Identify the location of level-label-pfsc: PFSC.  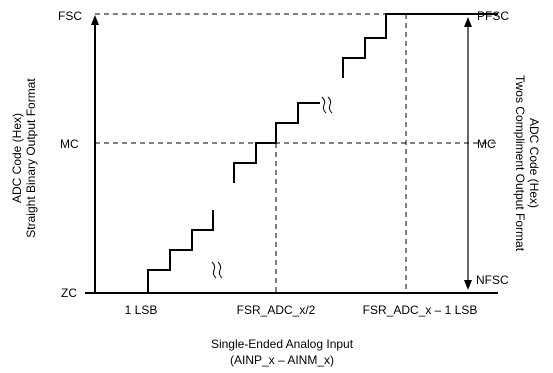
(493, 16).